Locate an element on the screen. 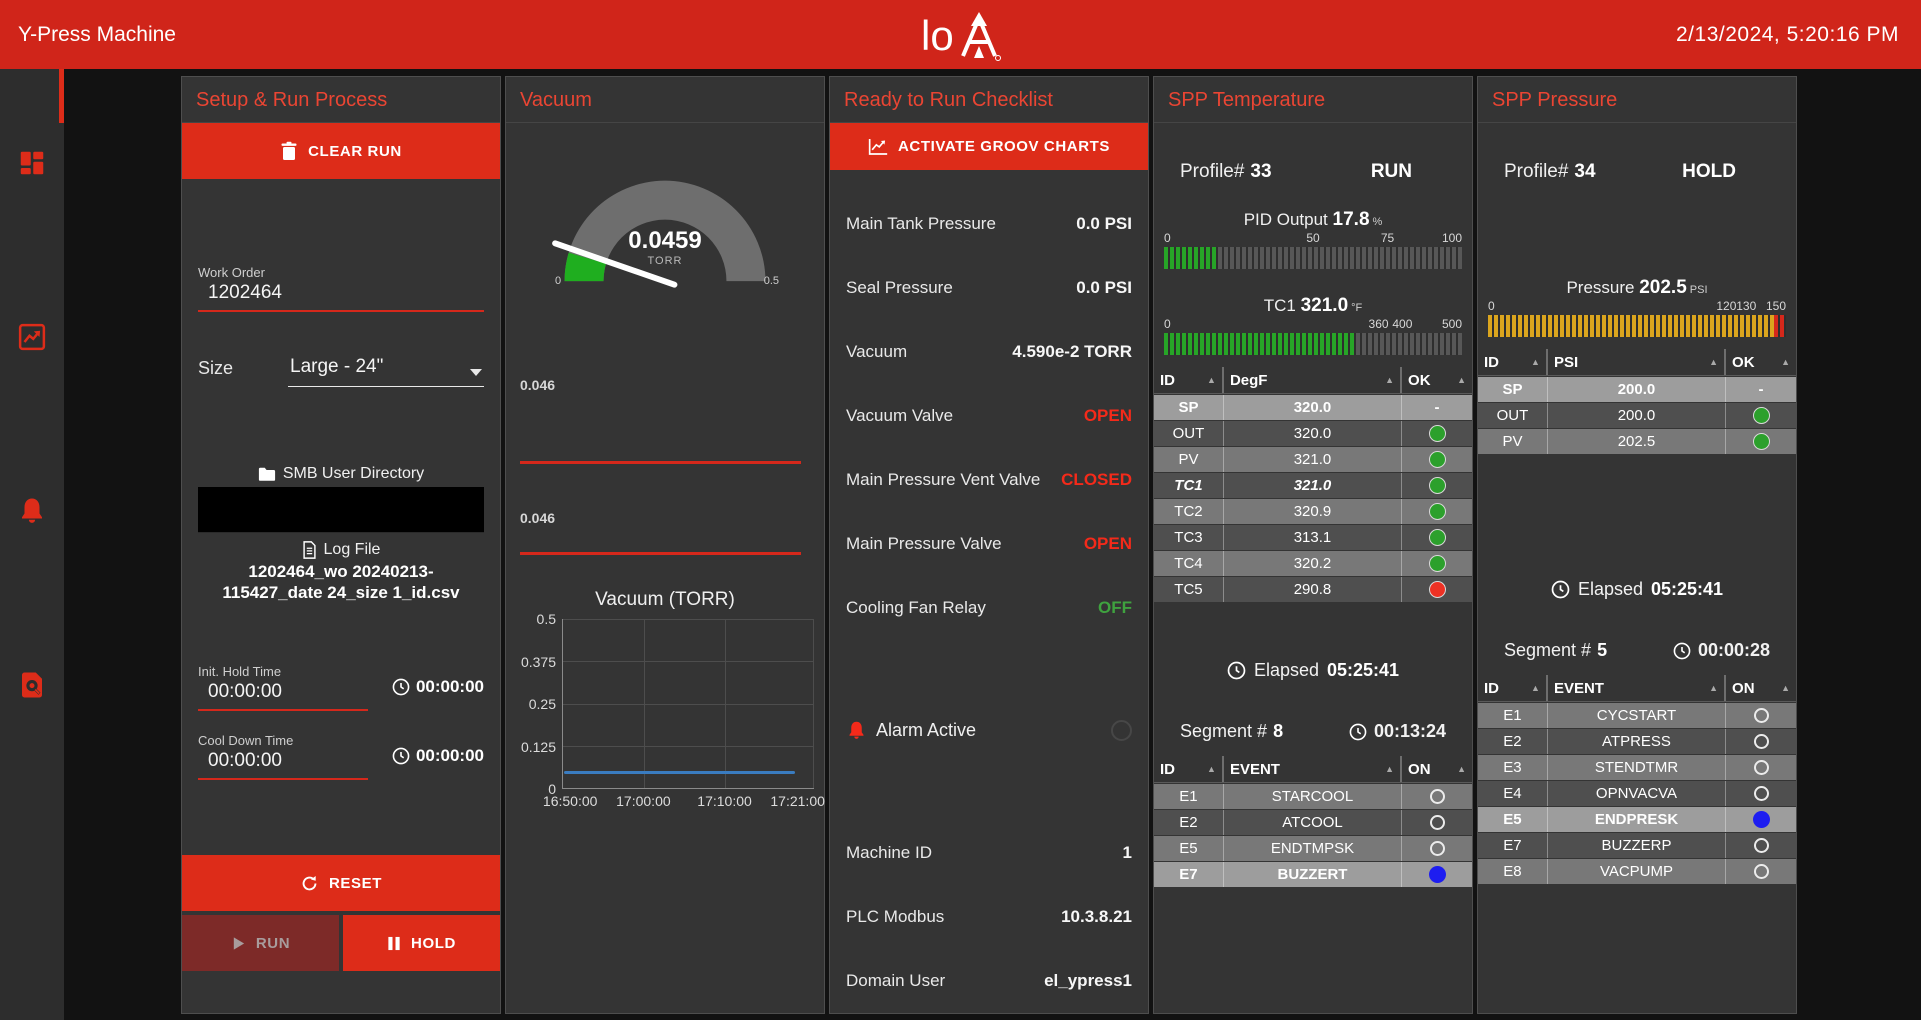  sidebar-item-trends is located at coordinates (32, 337).